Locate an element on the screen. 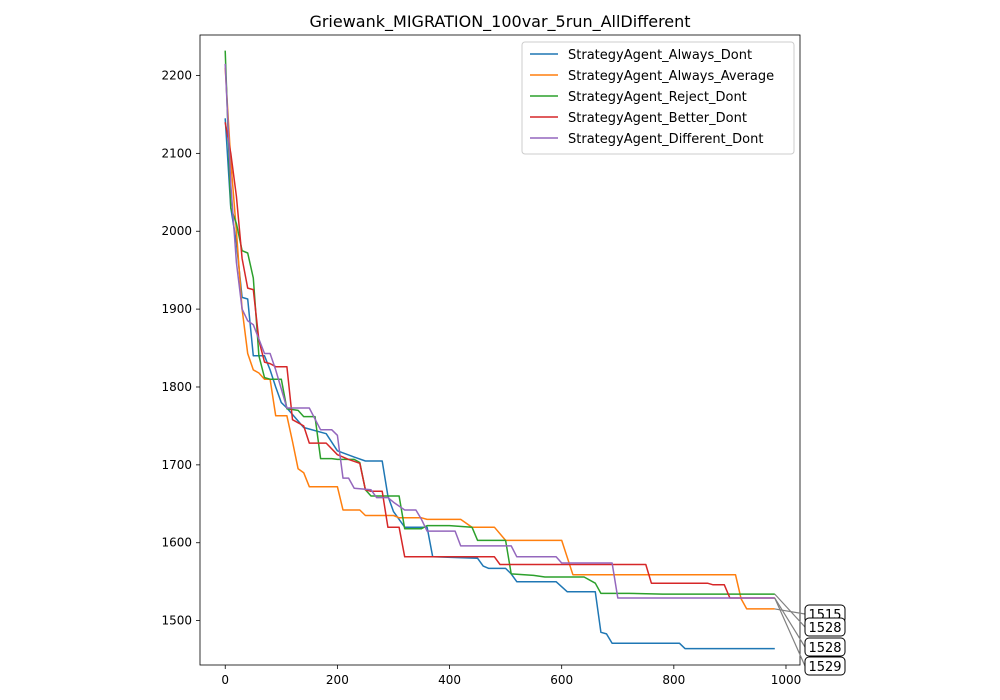 This screenshot has width=1000, height=700. x-tick-label: 400 is located at coordinates (449, 680).